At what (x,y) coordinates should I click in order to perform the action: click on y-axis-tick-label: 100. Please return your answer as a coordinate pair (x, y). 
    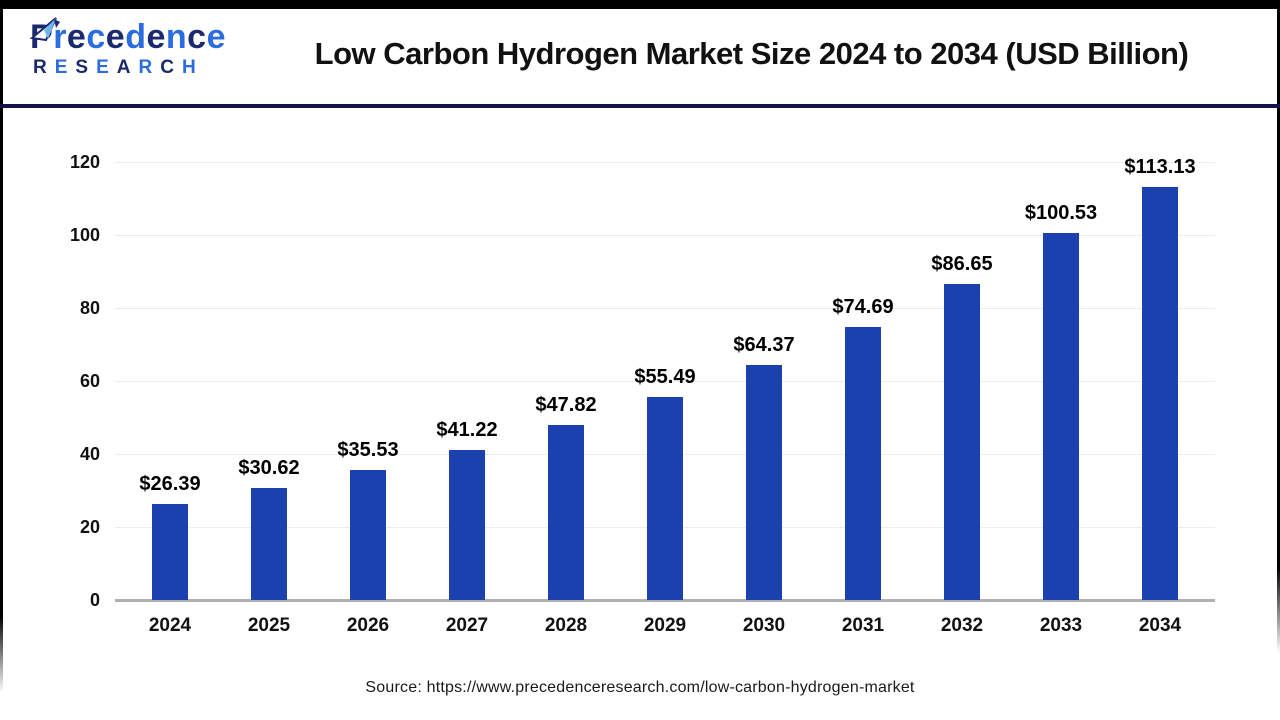
    Looking at the image, I should click on (84, 235).